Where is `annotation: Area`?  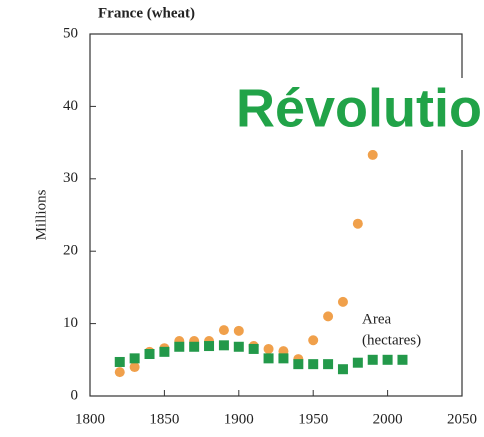
annotation: Area is located at coordinates (376, 319).